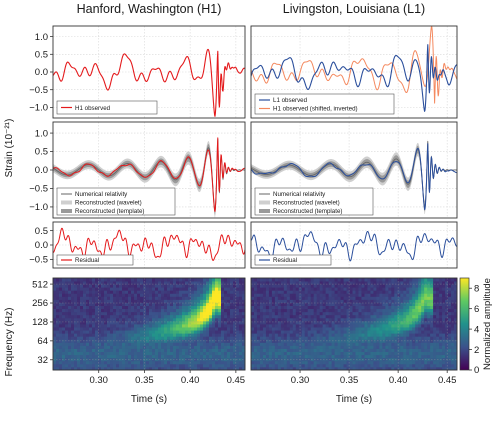 Image resolution: width=499 pixels, height=422 pixels. Describe the element at coordinates (300, 380) in the screenshot. I see `x-tick-label: 0.30` at that location.